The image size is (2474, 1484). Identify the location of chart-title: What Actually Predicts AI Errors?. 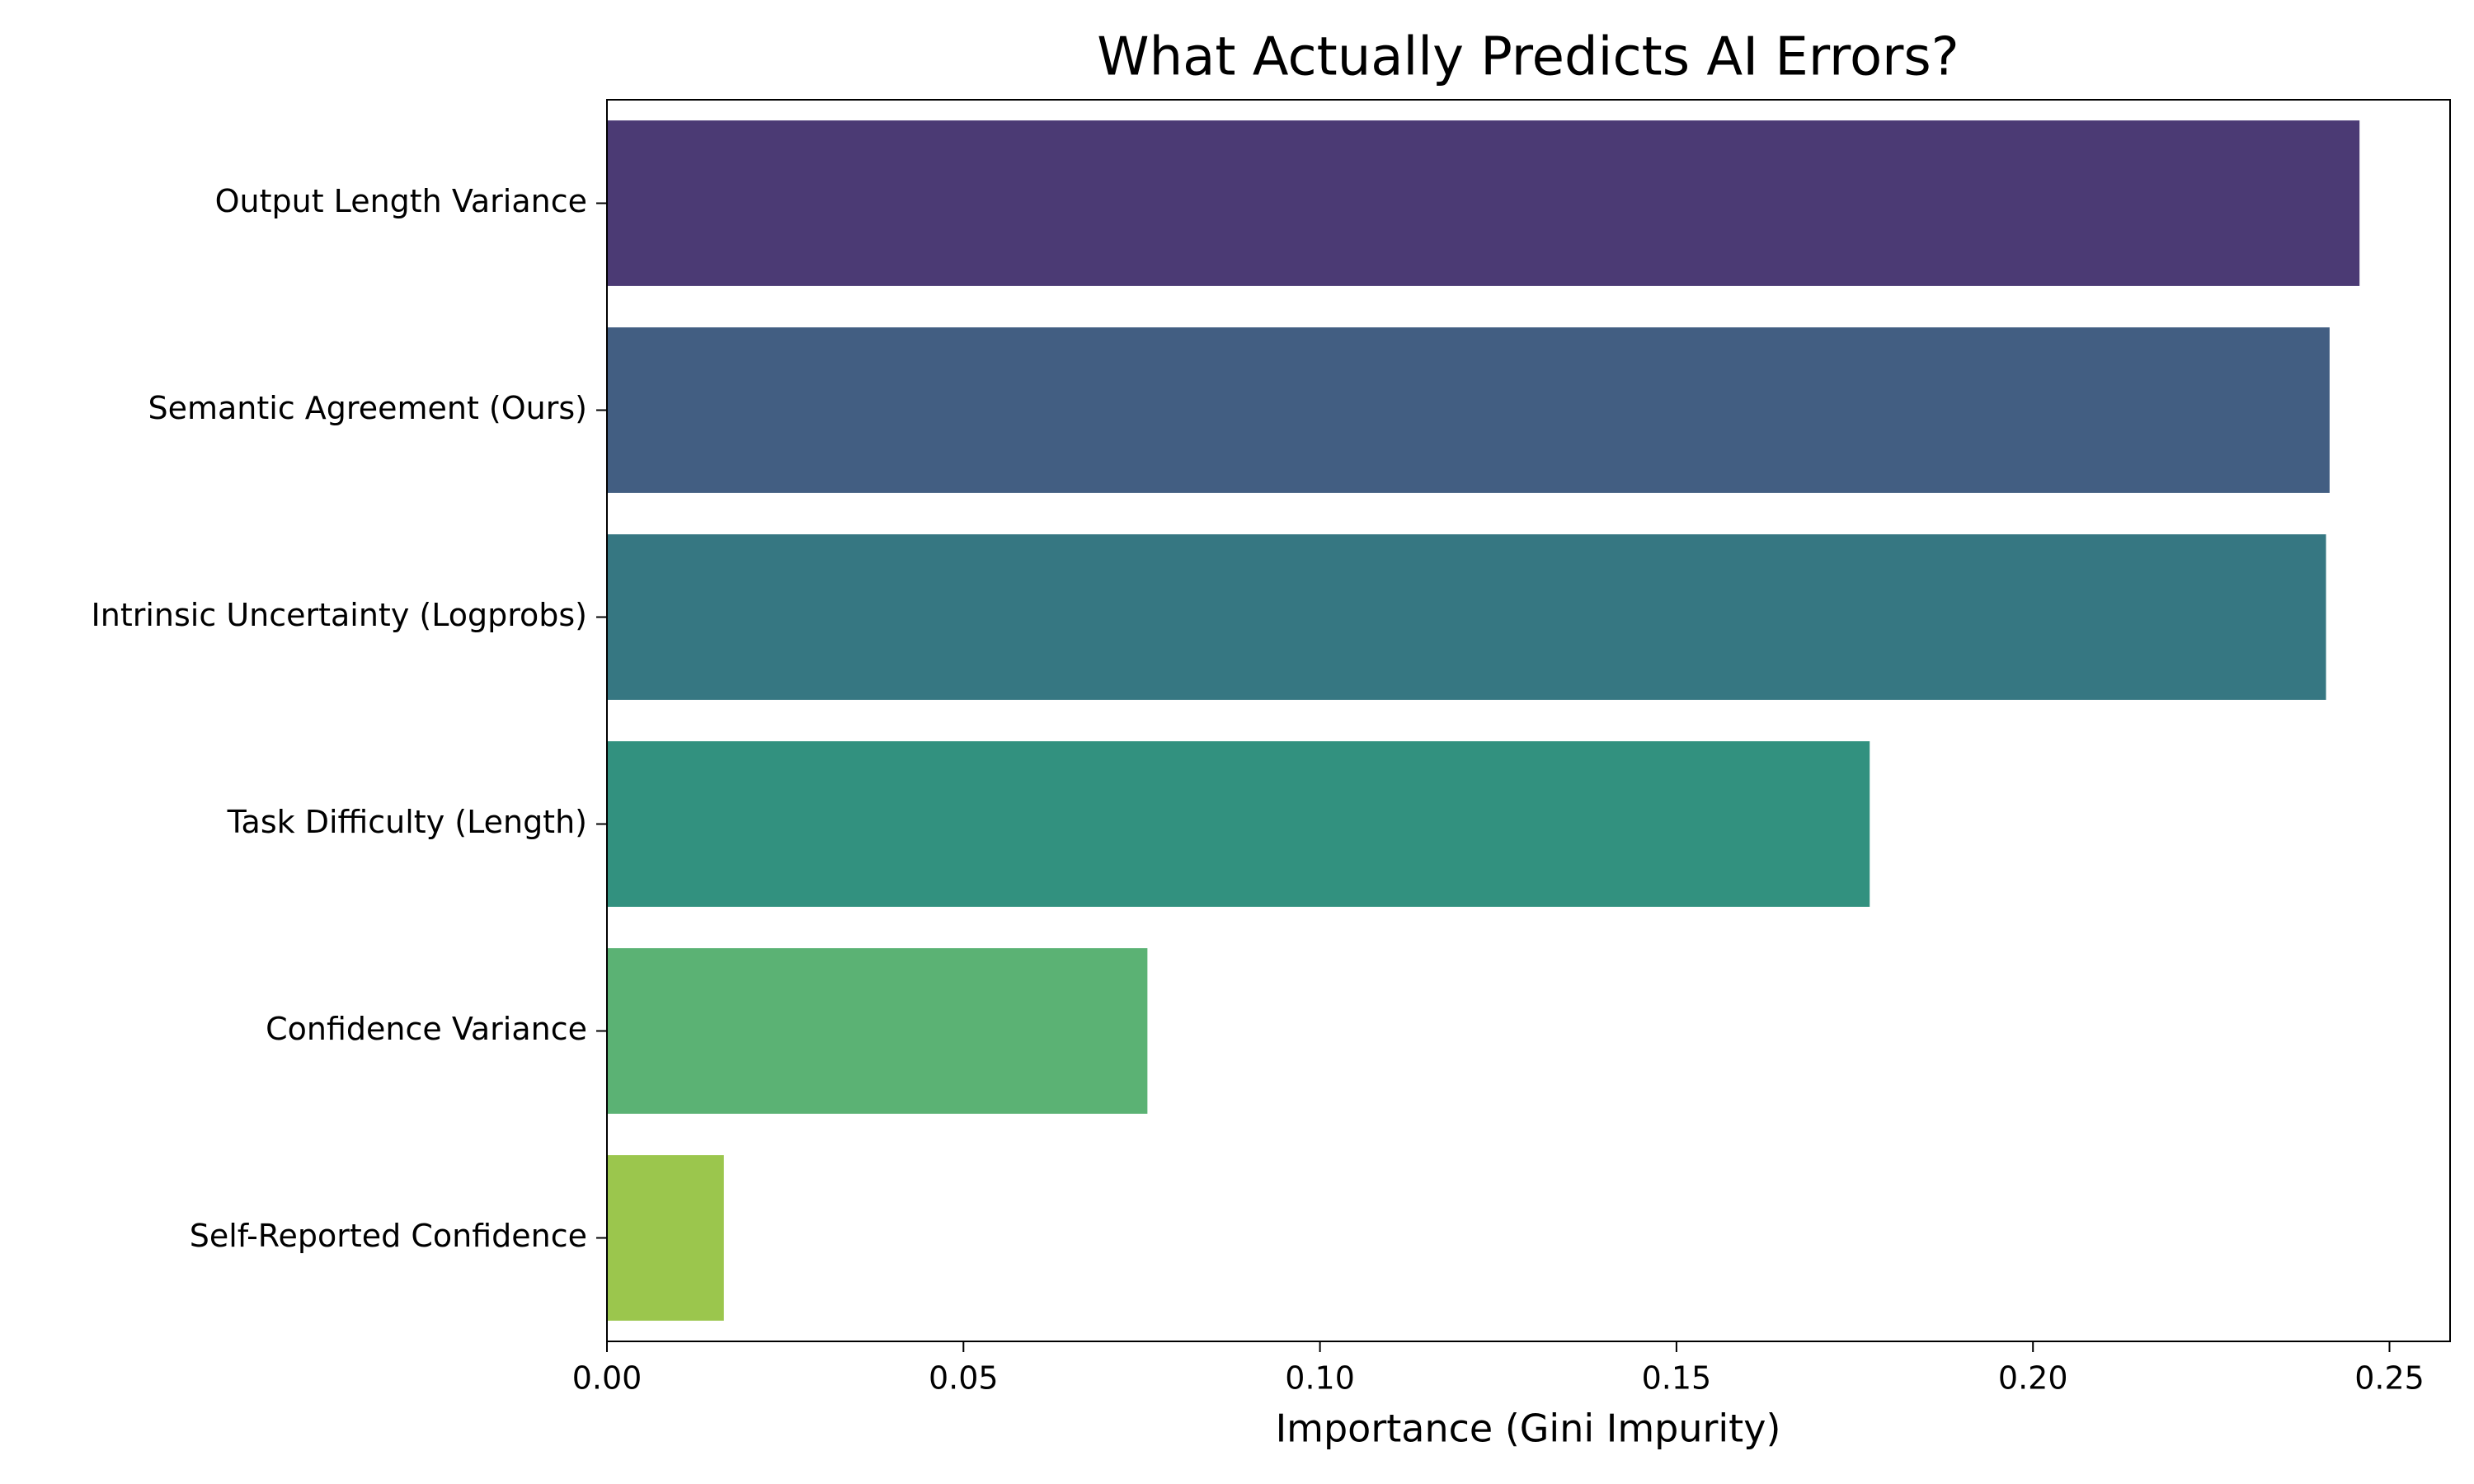
(1528, 58).